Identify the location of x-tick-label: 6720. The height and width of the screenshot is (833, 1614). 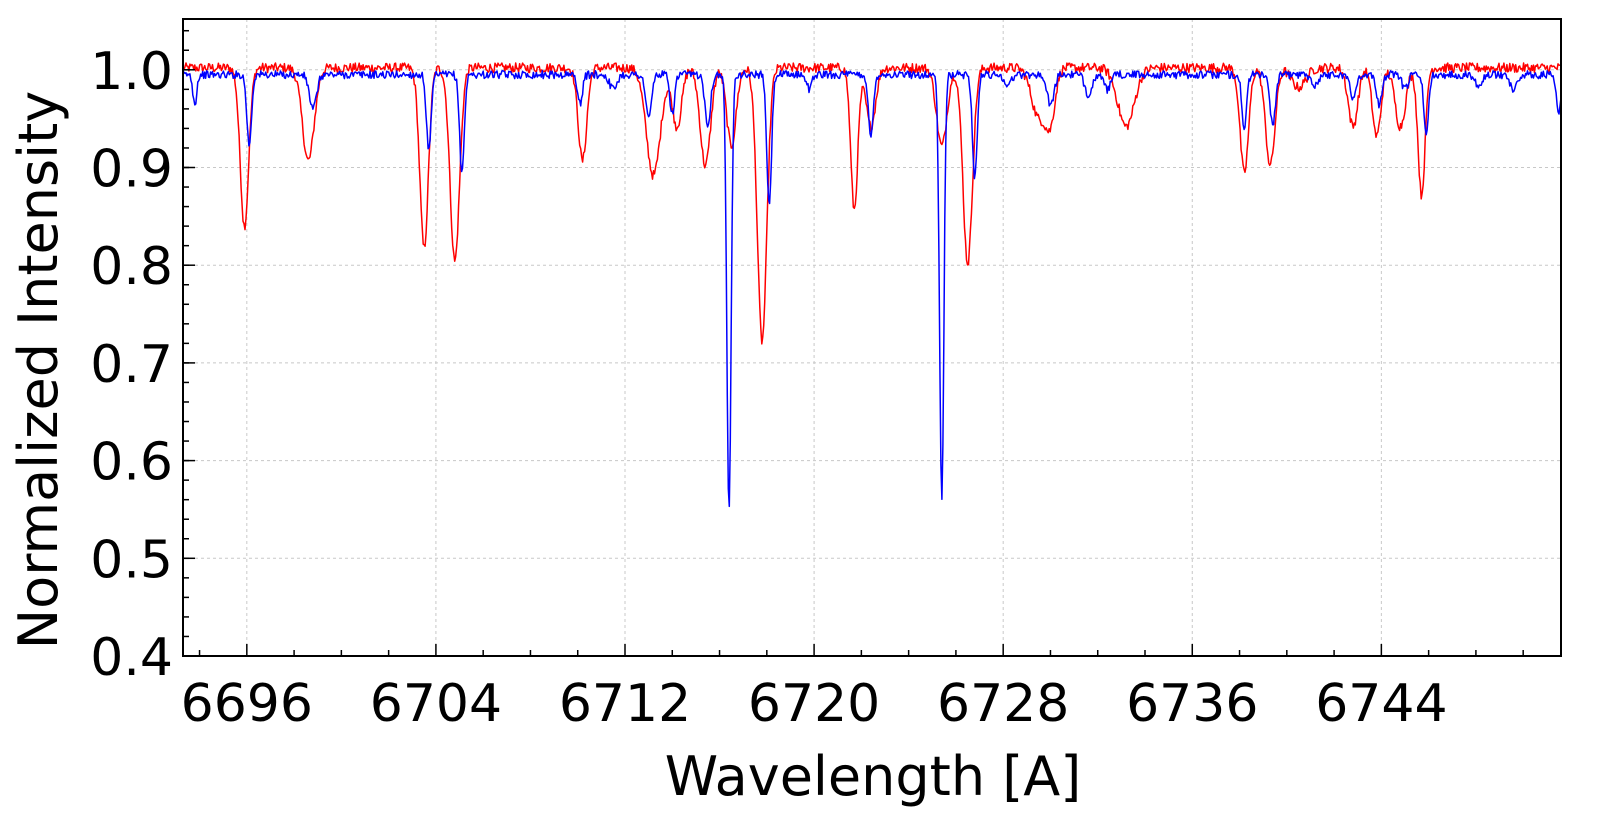
(814, 704).